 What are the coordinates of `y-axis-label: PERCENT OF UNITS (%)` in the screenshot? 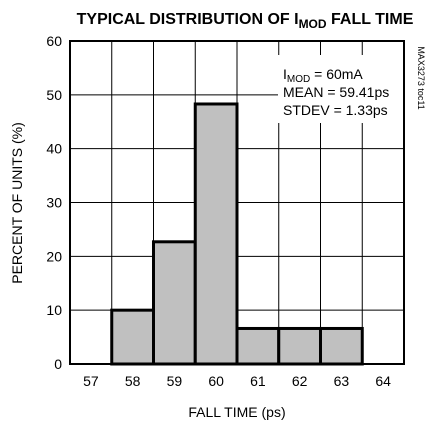 It's located at (17, 203).